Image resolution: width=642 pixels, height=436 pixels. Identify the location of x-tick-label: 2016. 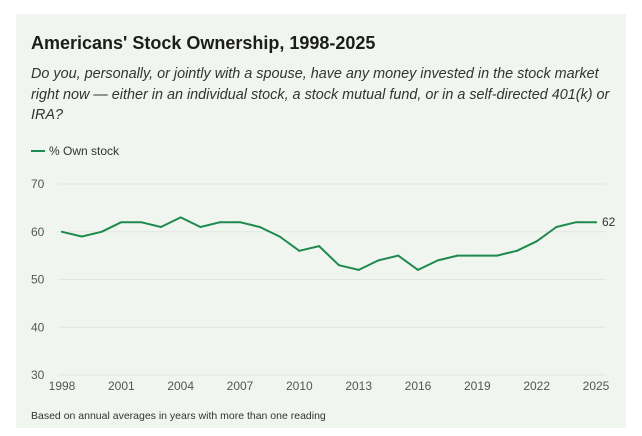
(418, 386).